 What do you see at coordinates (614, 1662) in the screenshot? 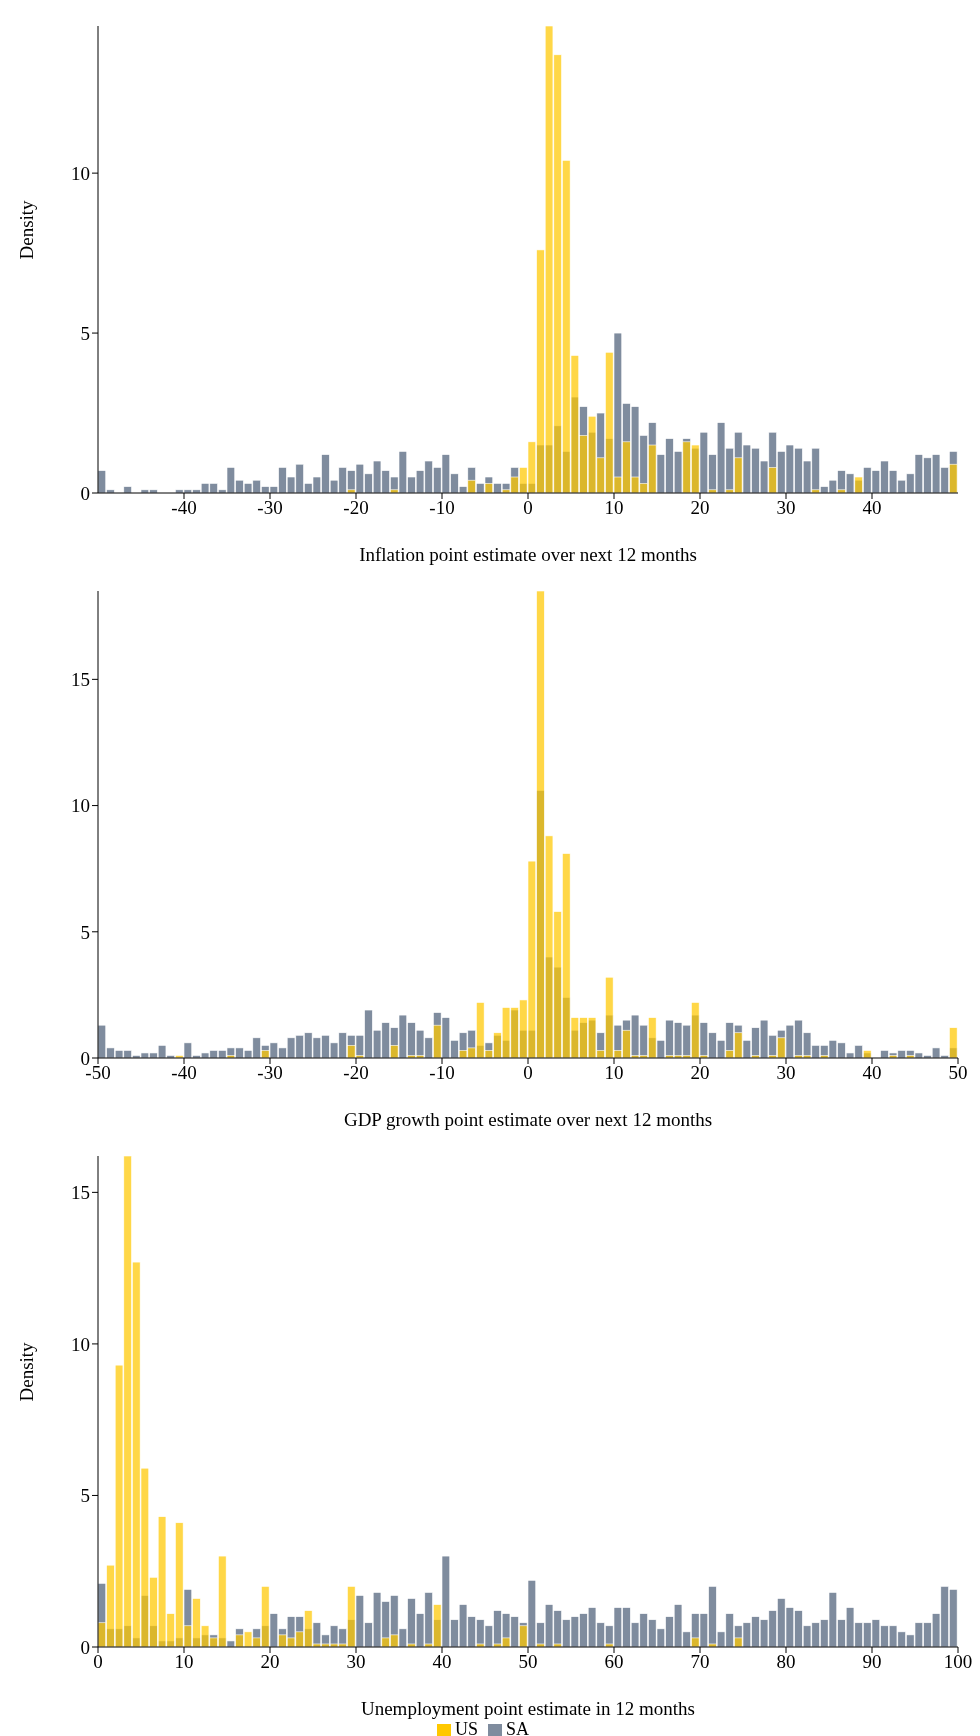
I see `x-tick-label: 60` at bounding box center [614, 1662].